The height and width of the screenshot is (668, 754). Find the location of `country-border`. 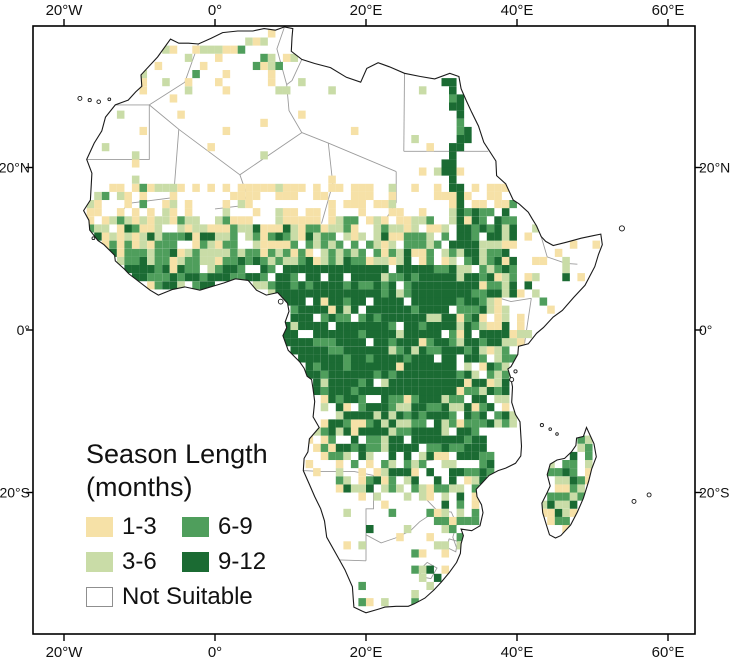

country-border is located at coordinates (294, 72).